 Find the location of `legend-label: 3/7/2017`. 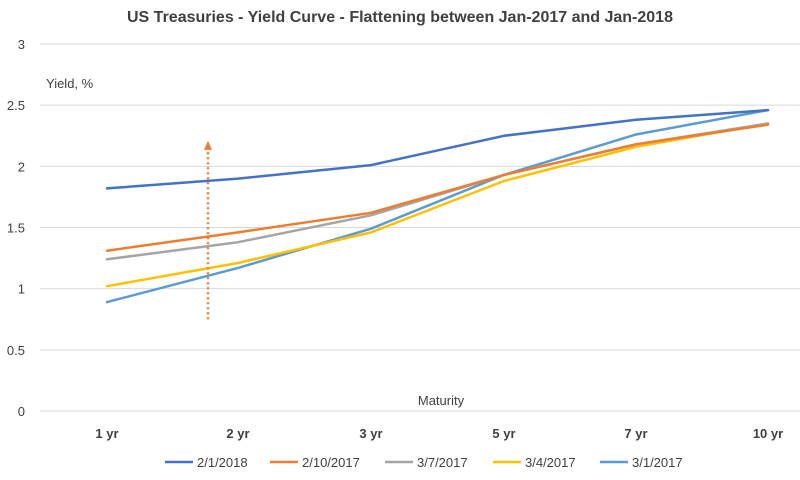

legend-label: 3/7/2017 is located at coordinates (442, 462).